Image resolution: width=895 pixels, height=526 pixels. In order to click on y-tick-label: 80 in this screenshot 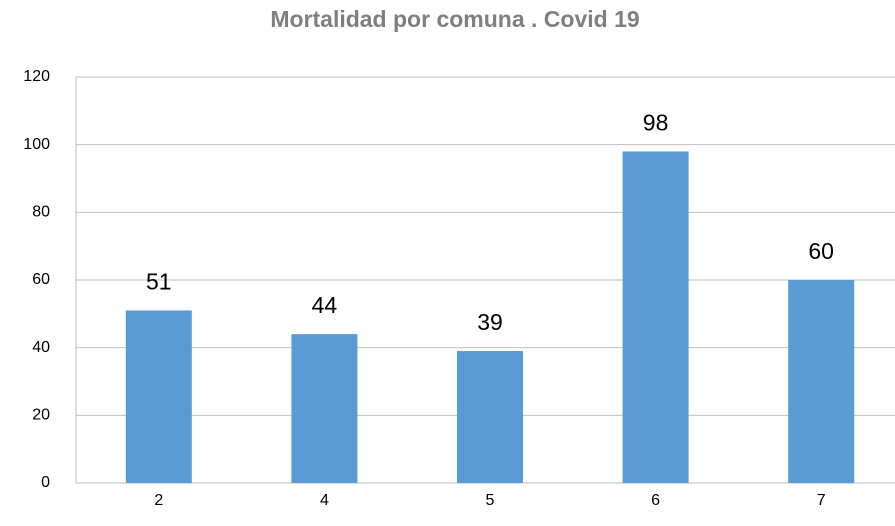, I will do `click(41, 212)`.